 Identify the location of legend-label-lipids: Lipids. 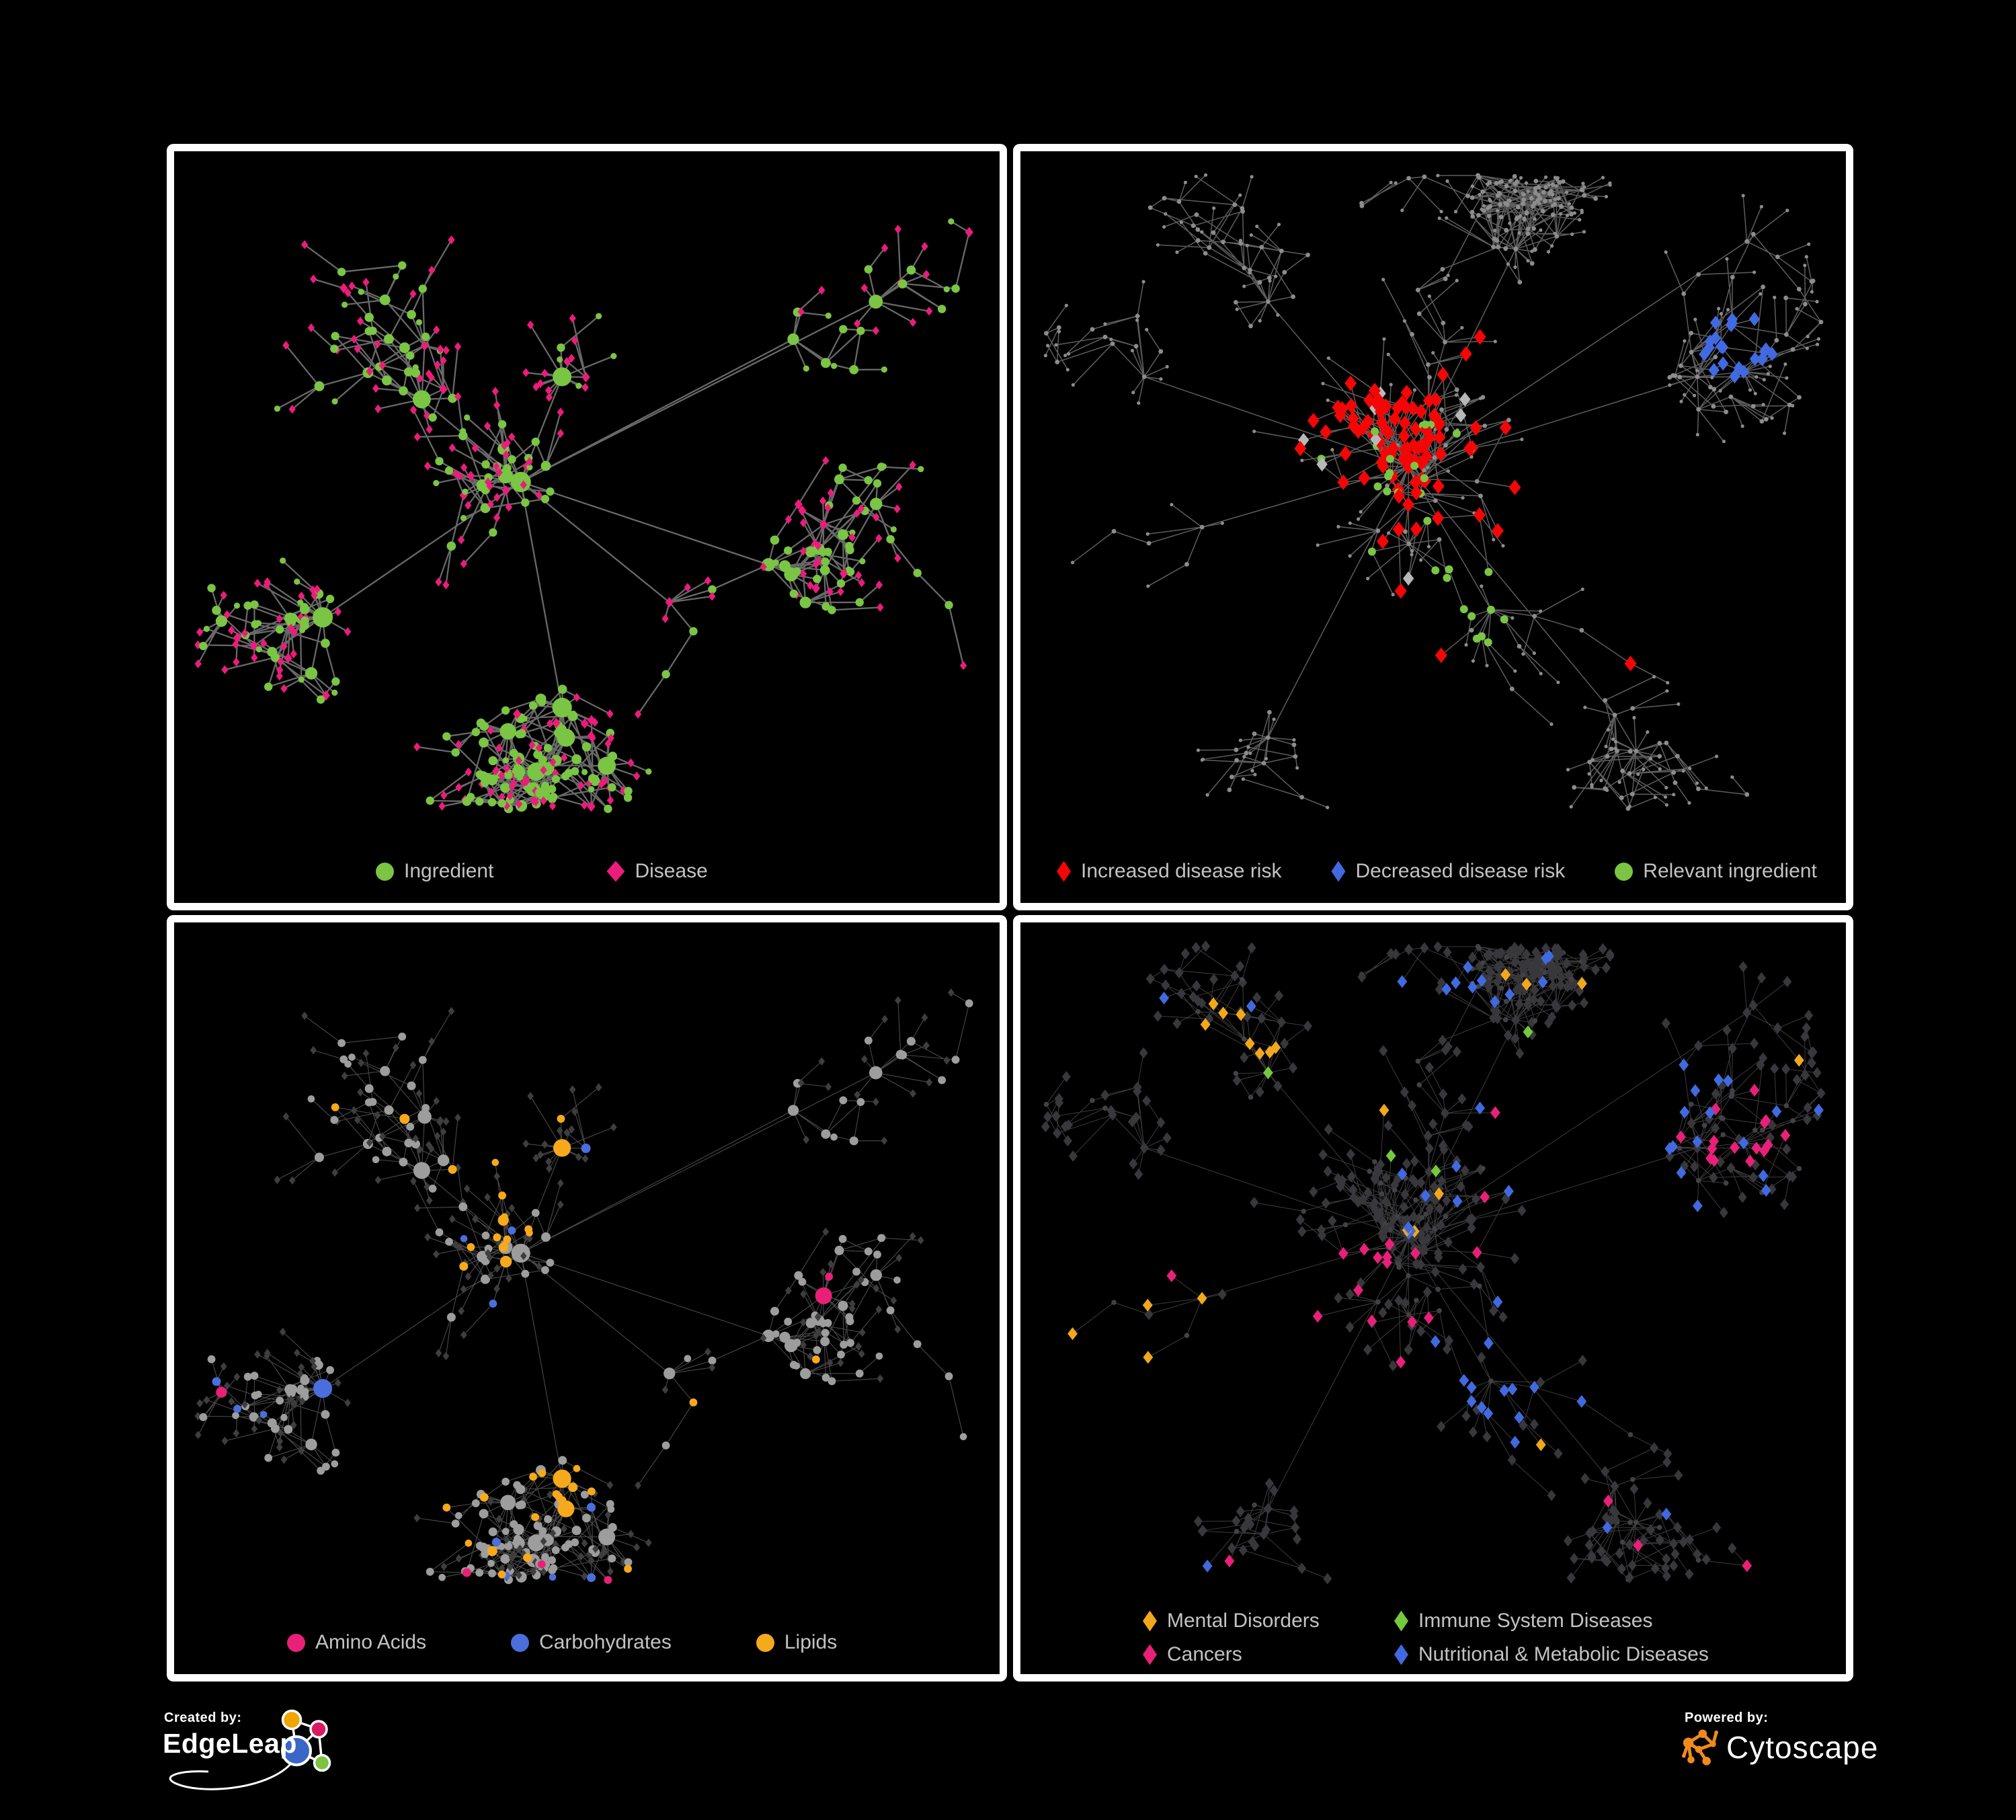
(811, 1642).